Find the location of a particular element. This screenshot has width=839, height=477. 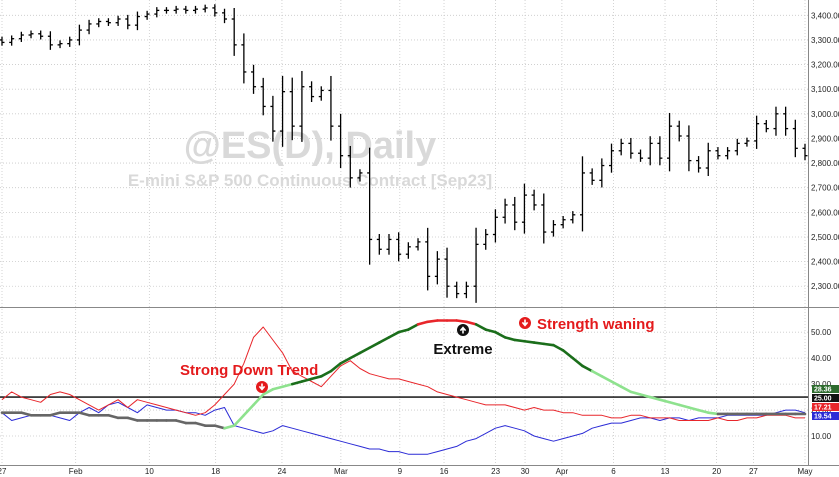

badge-threshold-value: 25.00 is located at coordinates (823, 399).